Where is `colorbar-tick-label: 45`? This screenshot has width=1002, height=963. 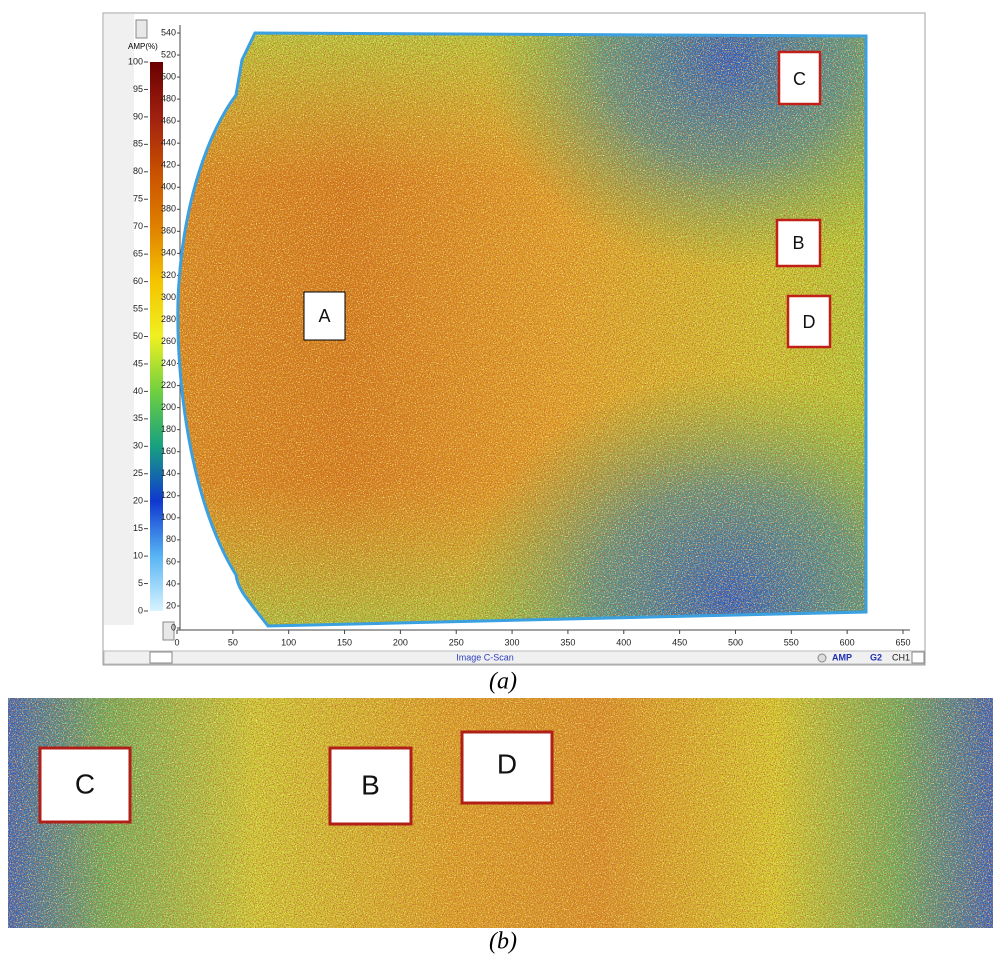
colorbar-tick-label: 45 is located at coordinates (138, 363).